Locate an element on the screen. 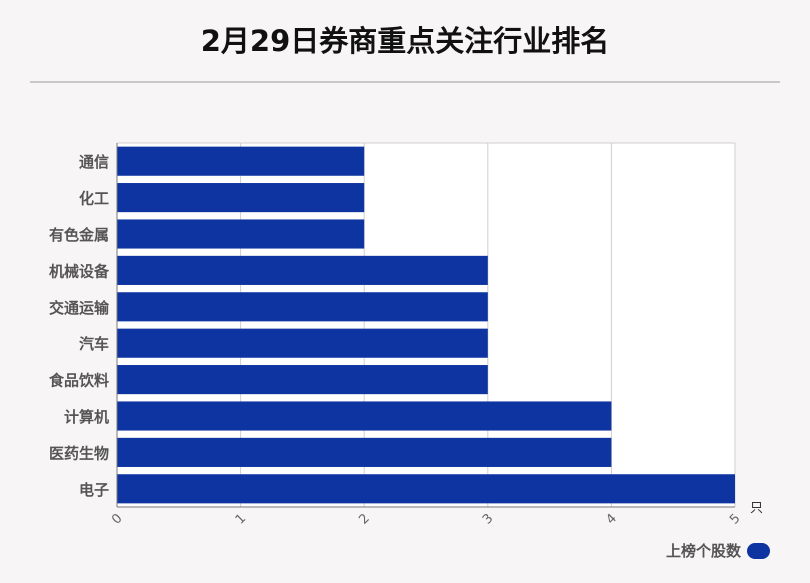 The image size is (810, 583). category-label: 食品饮料 is located at coordinates (79, 381).